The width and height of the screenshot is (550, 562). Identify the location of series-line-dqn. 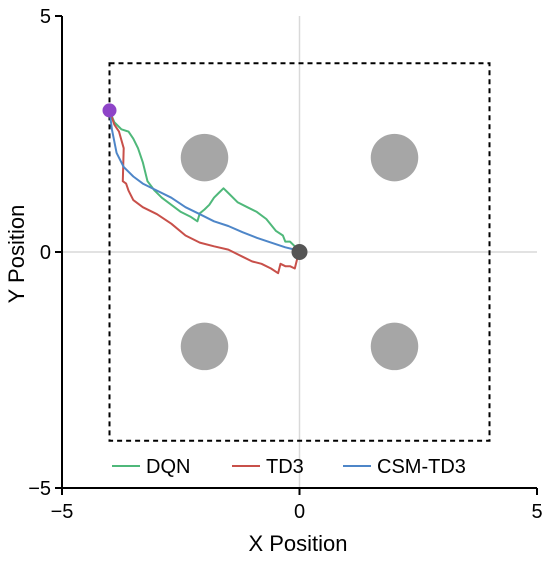
(204, 181).